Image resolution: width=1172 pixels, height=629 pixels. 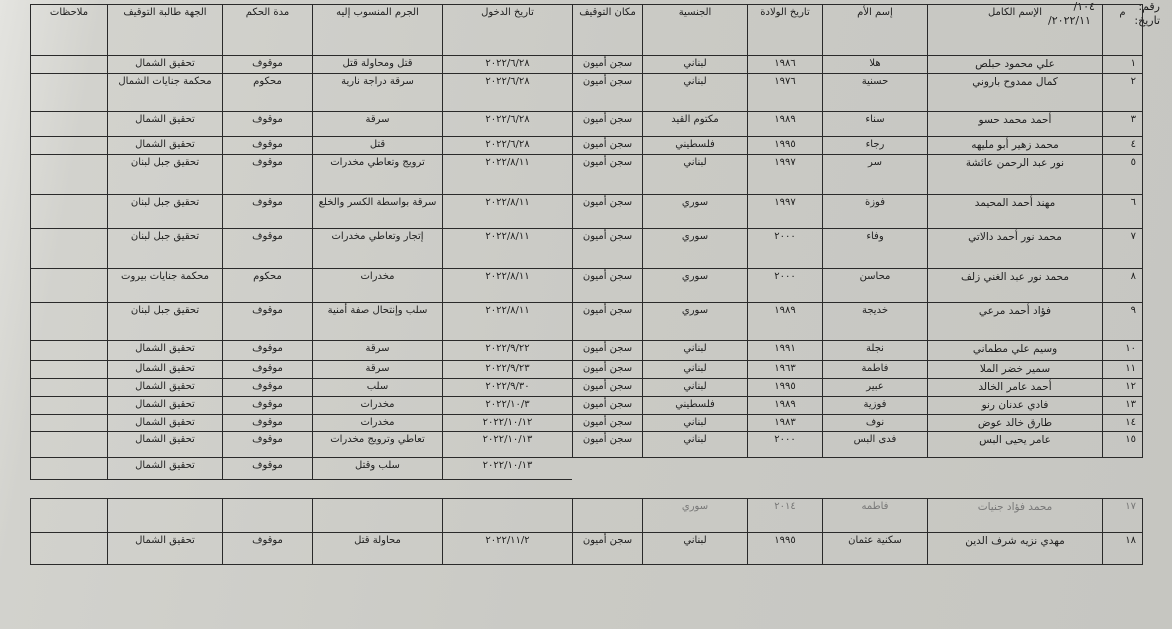 I want to click on cell-mother-name: عبير, so click(x=875, y=387).